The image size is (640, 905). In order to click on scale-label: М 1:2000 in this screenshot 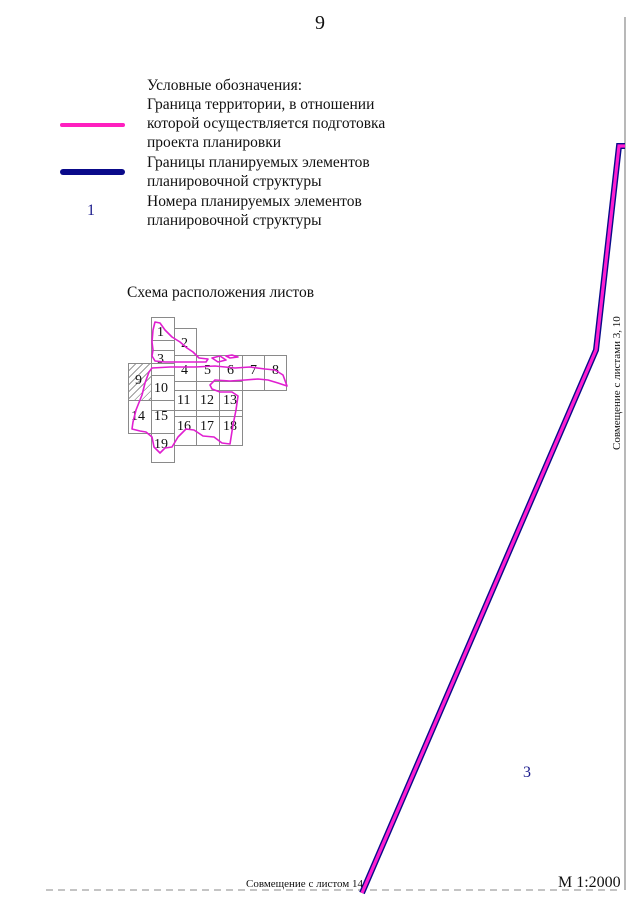, I will do `click(589, 882)`.